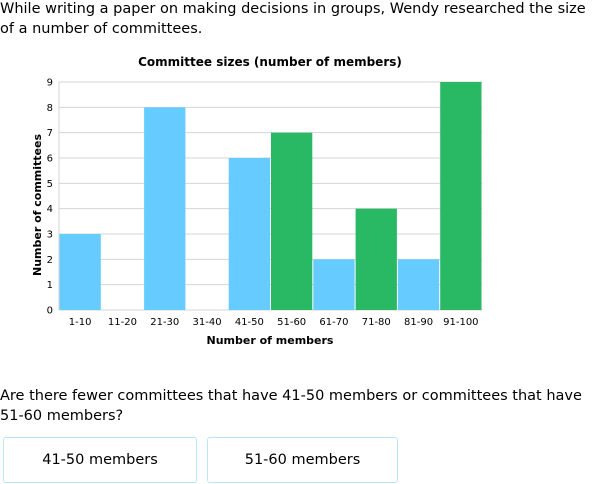  What do you see at coordinates (122, 322) in the screenshot?
I see `x-tick-label: 11-20` at bounding box center [122, 322].